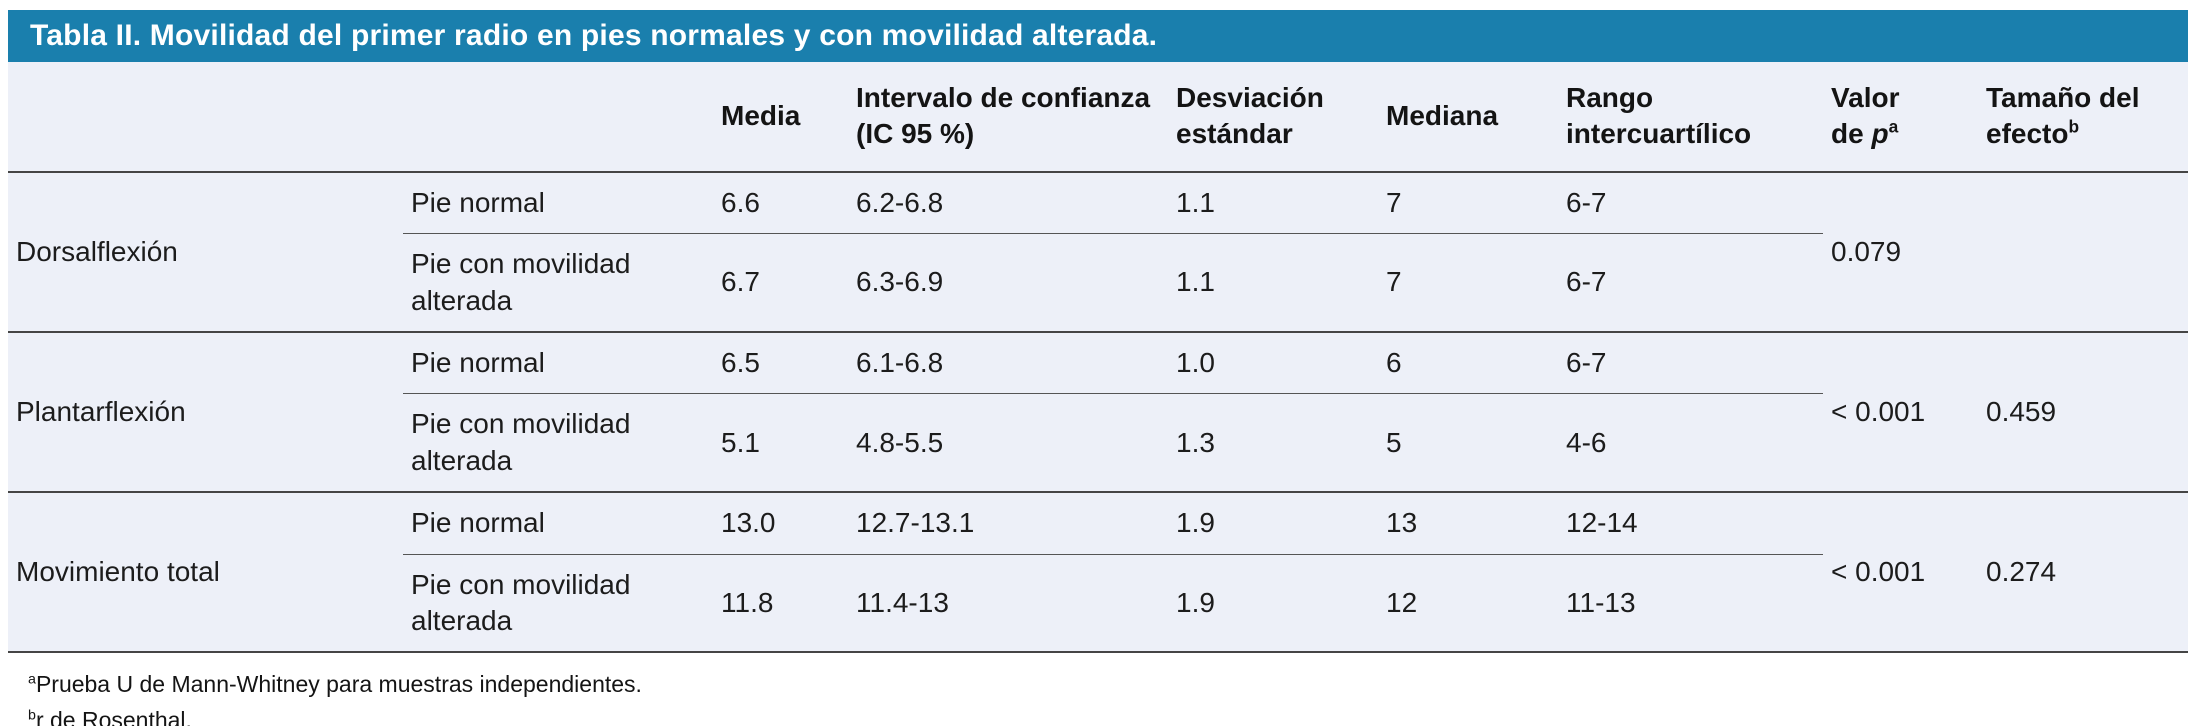 This screenshot has width=2196, height=726. What do you see at coordinates (1900, 117) in the screenshot?
I see `header-valor-p: Valor de pa` at bounding box center [1900, 117].